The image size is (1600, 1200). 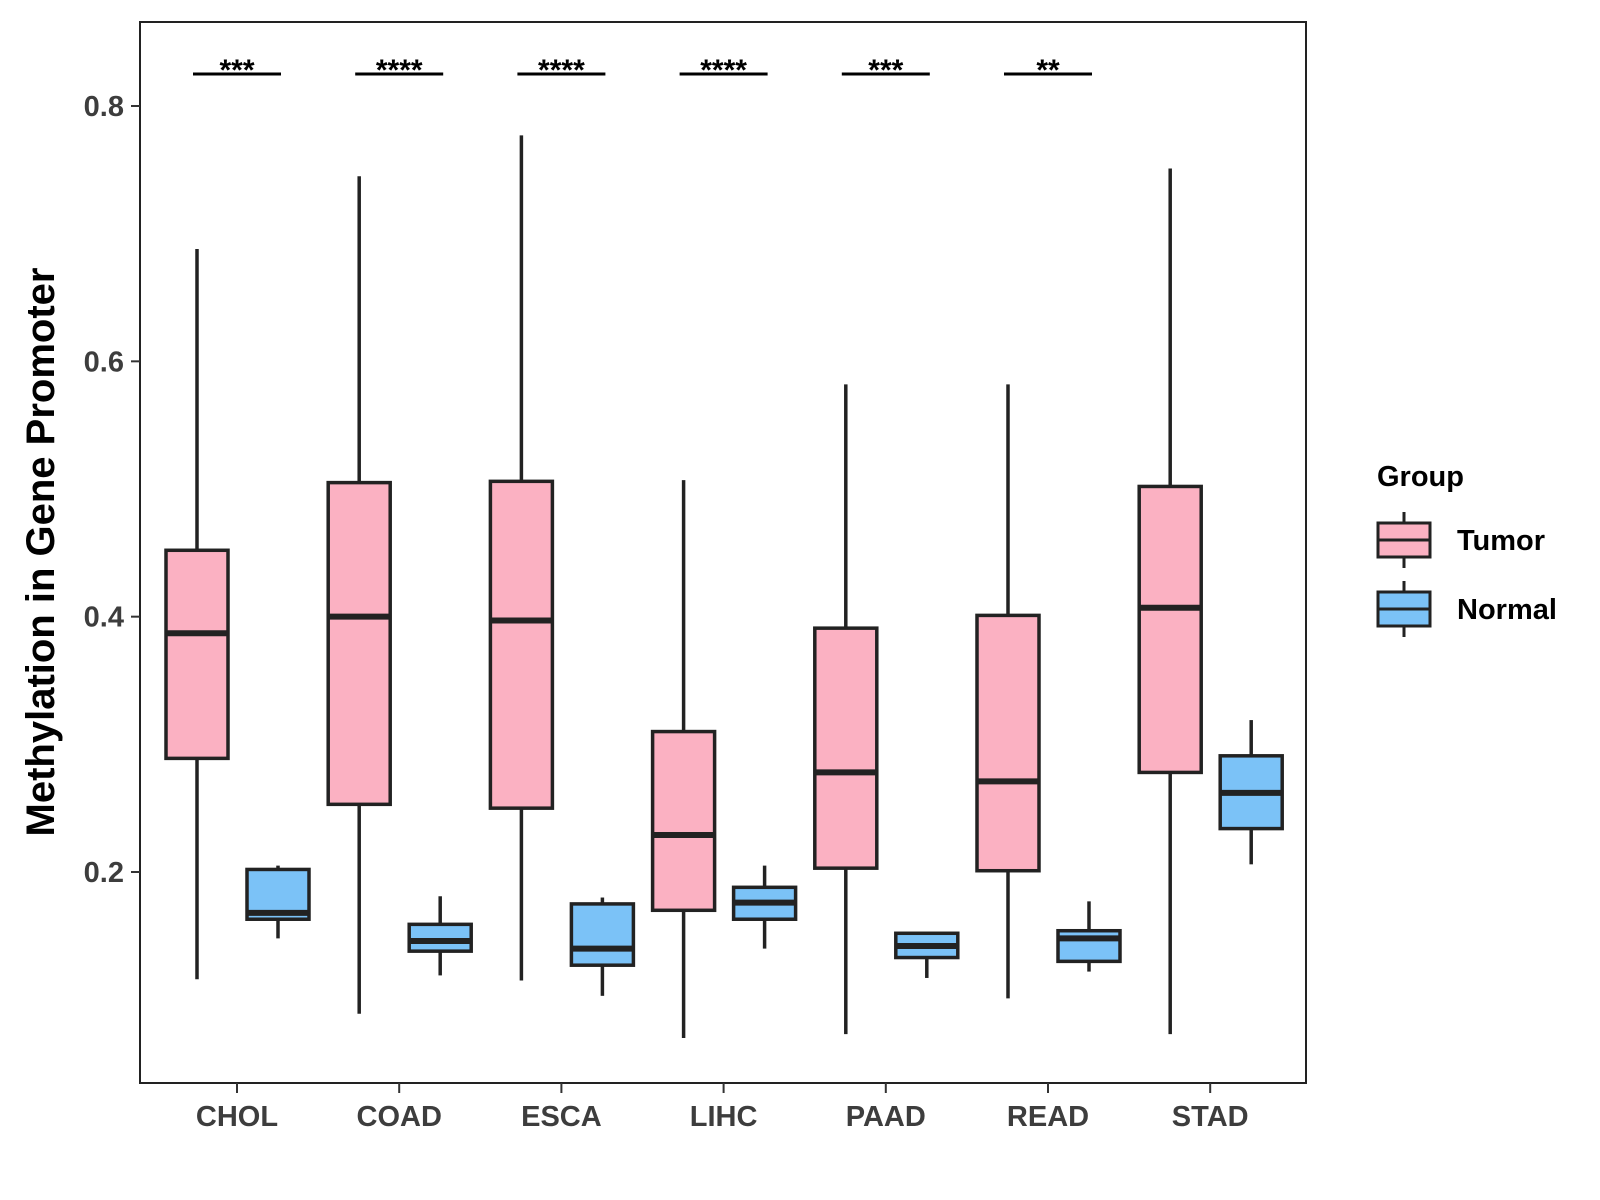 I want to click on box-normal-coad, so click(x=440, y=936).